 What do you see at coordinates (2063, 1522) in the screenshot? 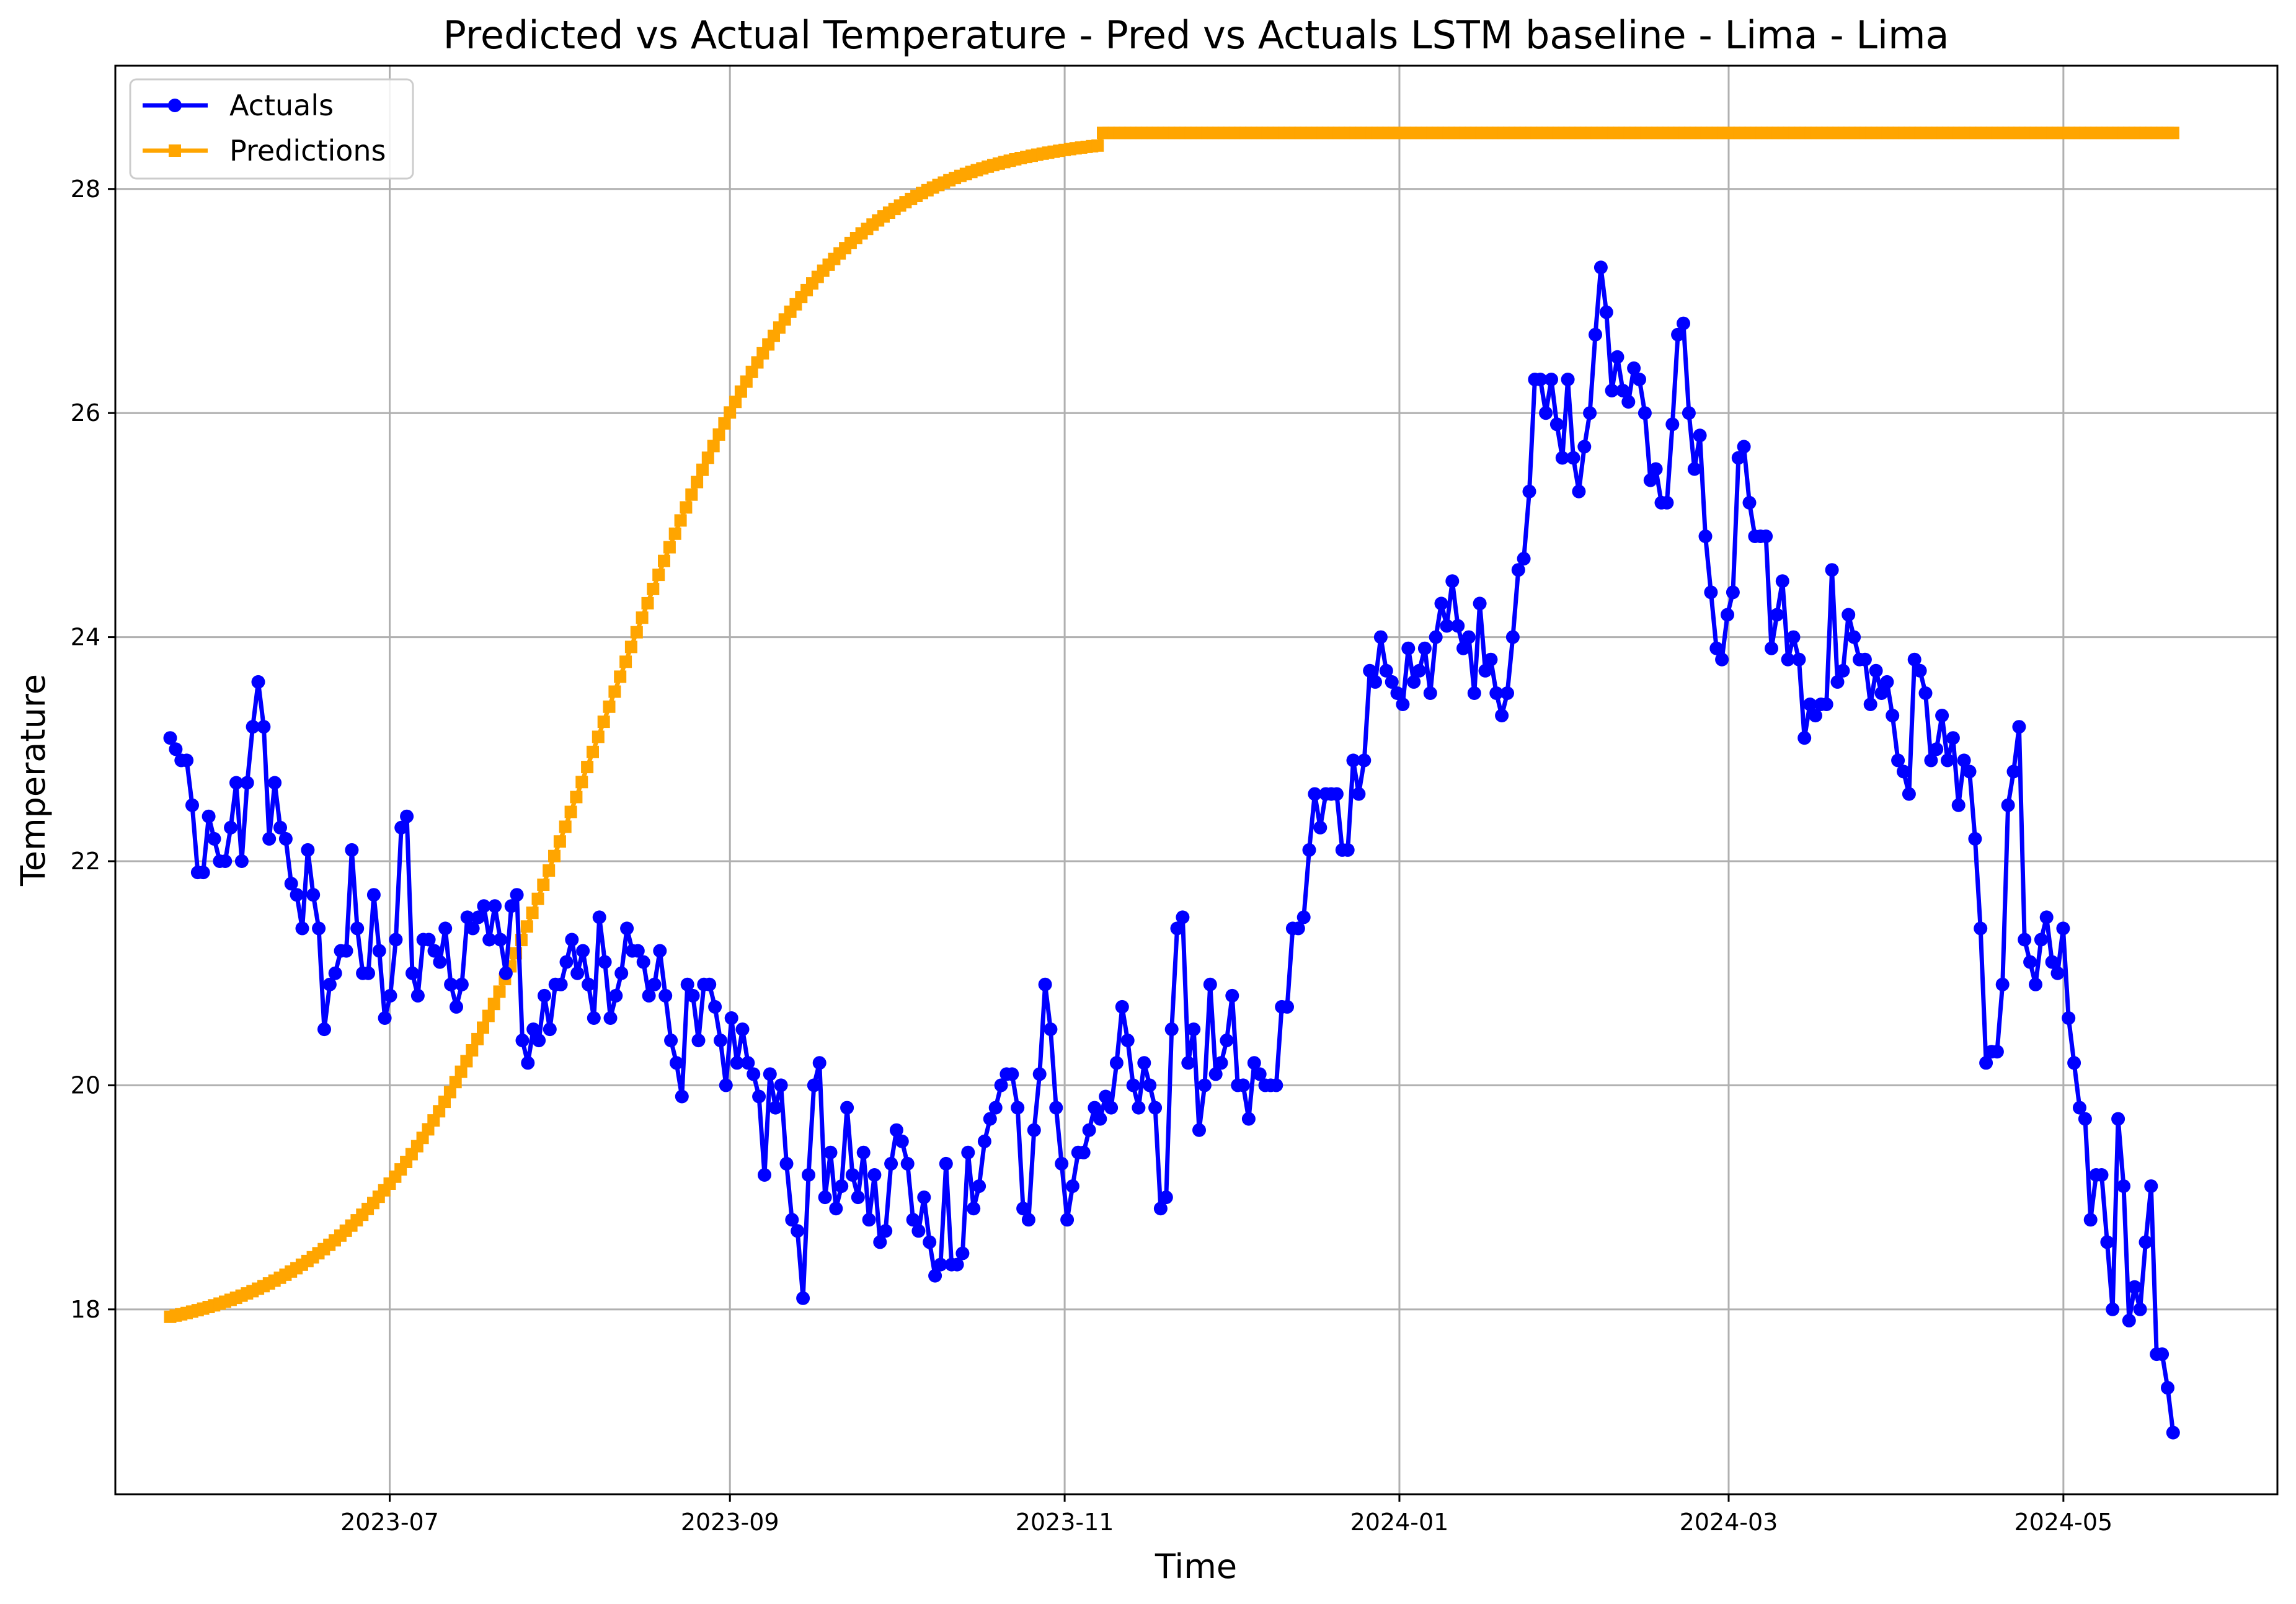
I see `x-tick-label: 2024-05` at bounding box center [2063, 1522].